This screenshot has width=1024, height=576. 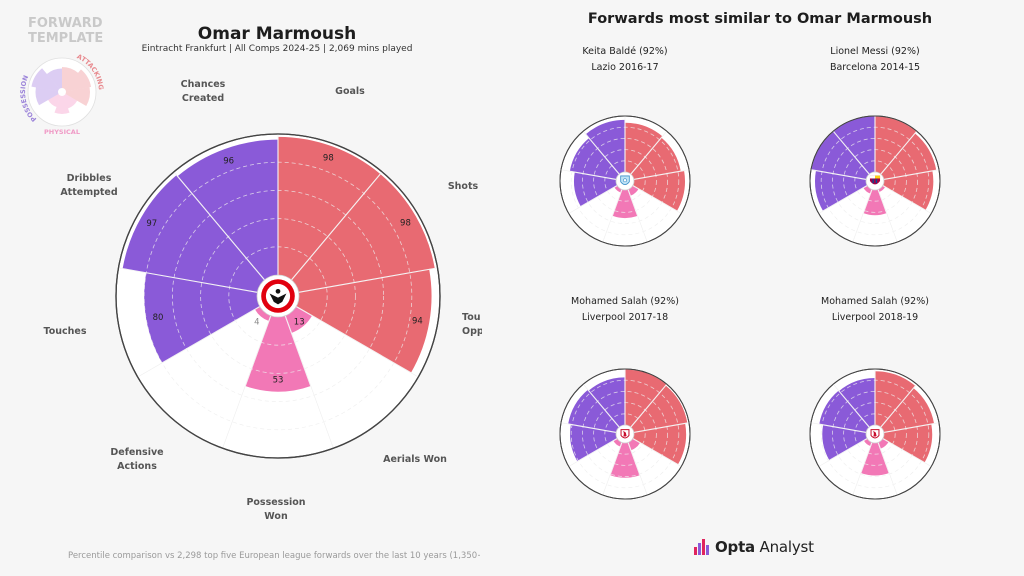 What do you see at coordinates (151, 224) in the screenshot?
I see `value-label-dribbles-attempted: 97` at bounding box center [151, 224].